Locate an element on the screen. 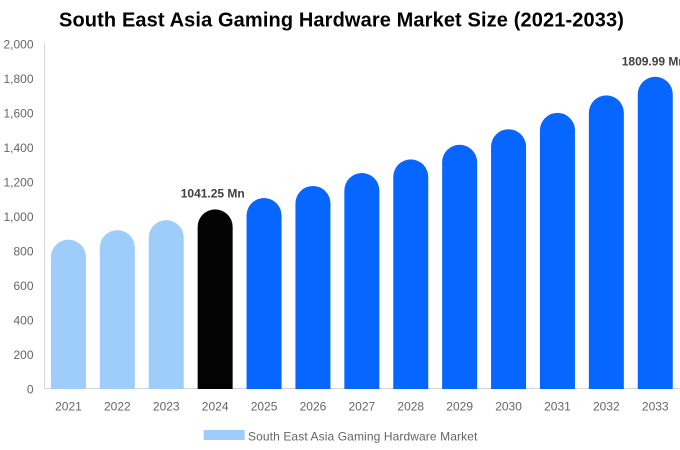  svg-text: 600 is located at coordinates (23, 286).